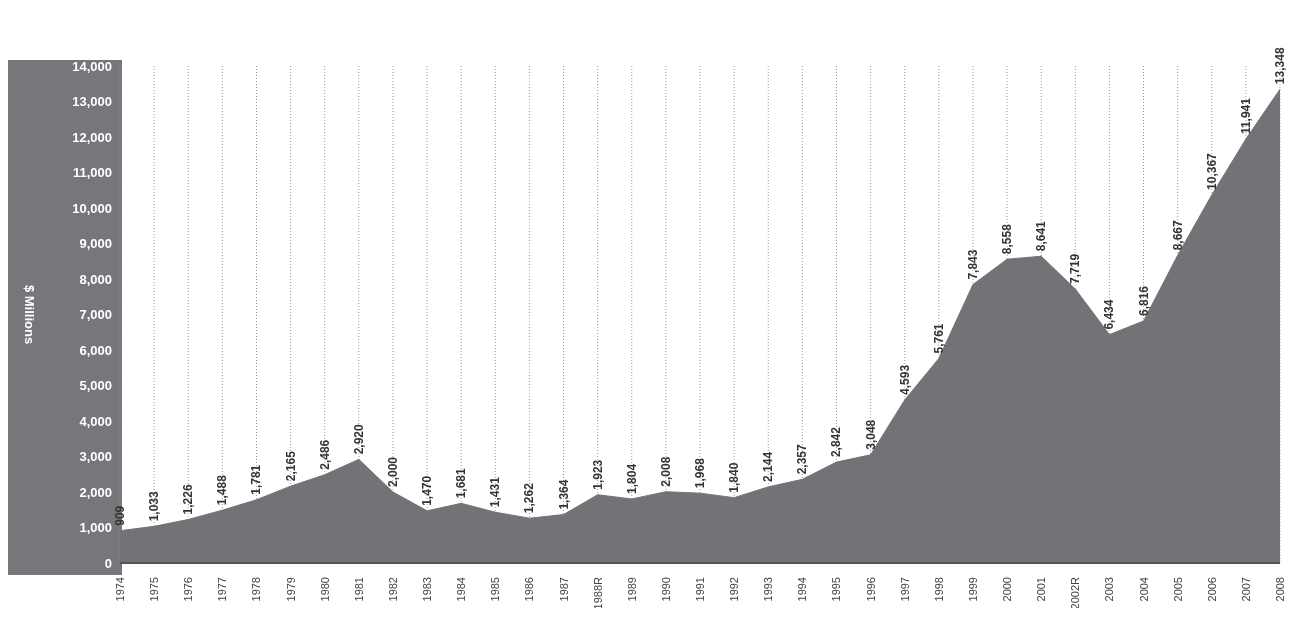  Describe the element at coordinates (1280, 589) in the screenshot. I see `x-tick-label: 2008` at that location.